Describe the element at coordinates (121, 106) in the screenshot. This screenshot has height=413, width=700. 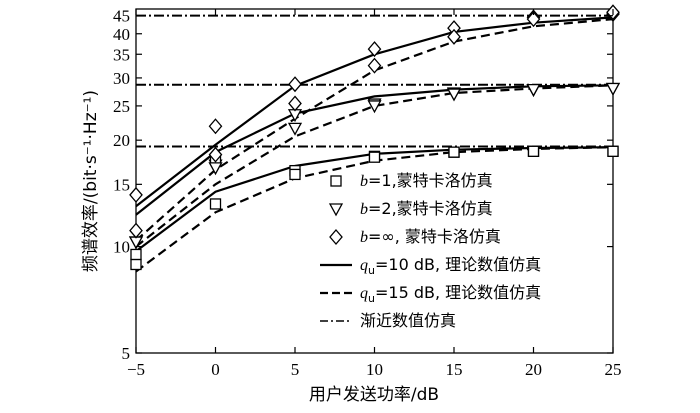
I see `y-tick-label: 25` at that location.